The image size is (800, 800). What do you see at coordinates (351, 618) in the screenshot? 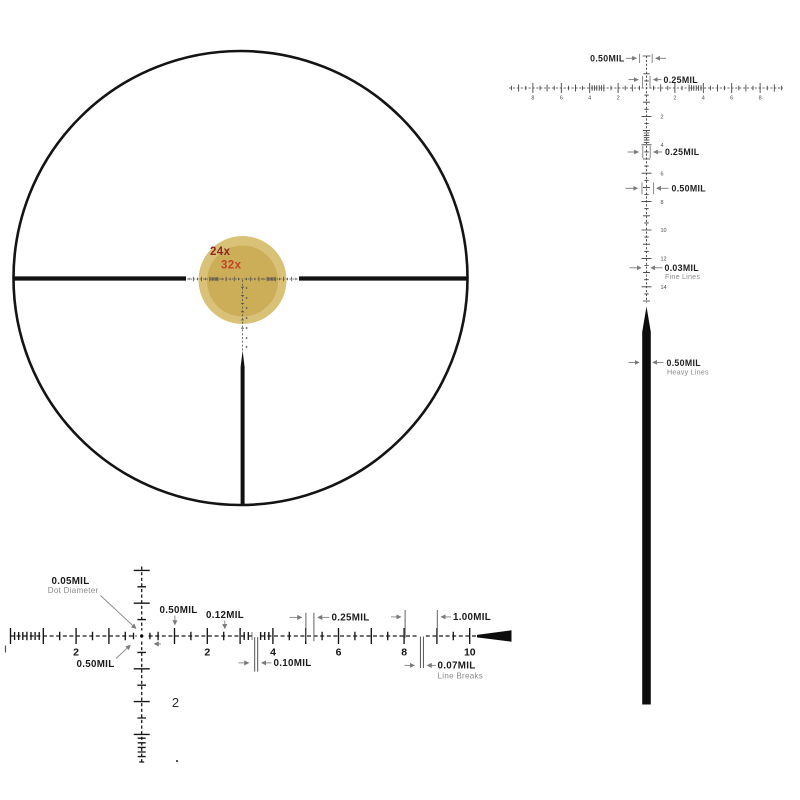
I see `windage-quarter-span-label: 0.25MIL` at bounding box center [351, 618].